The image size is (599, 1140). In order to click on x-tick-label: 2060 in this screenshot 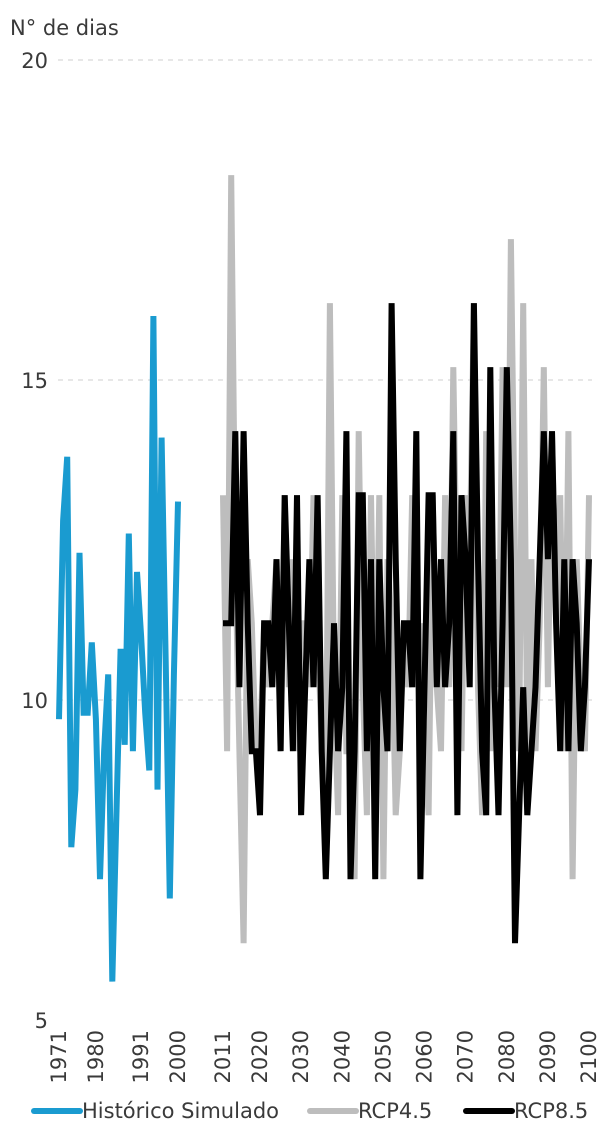, I will do `click(425, 1056)`.